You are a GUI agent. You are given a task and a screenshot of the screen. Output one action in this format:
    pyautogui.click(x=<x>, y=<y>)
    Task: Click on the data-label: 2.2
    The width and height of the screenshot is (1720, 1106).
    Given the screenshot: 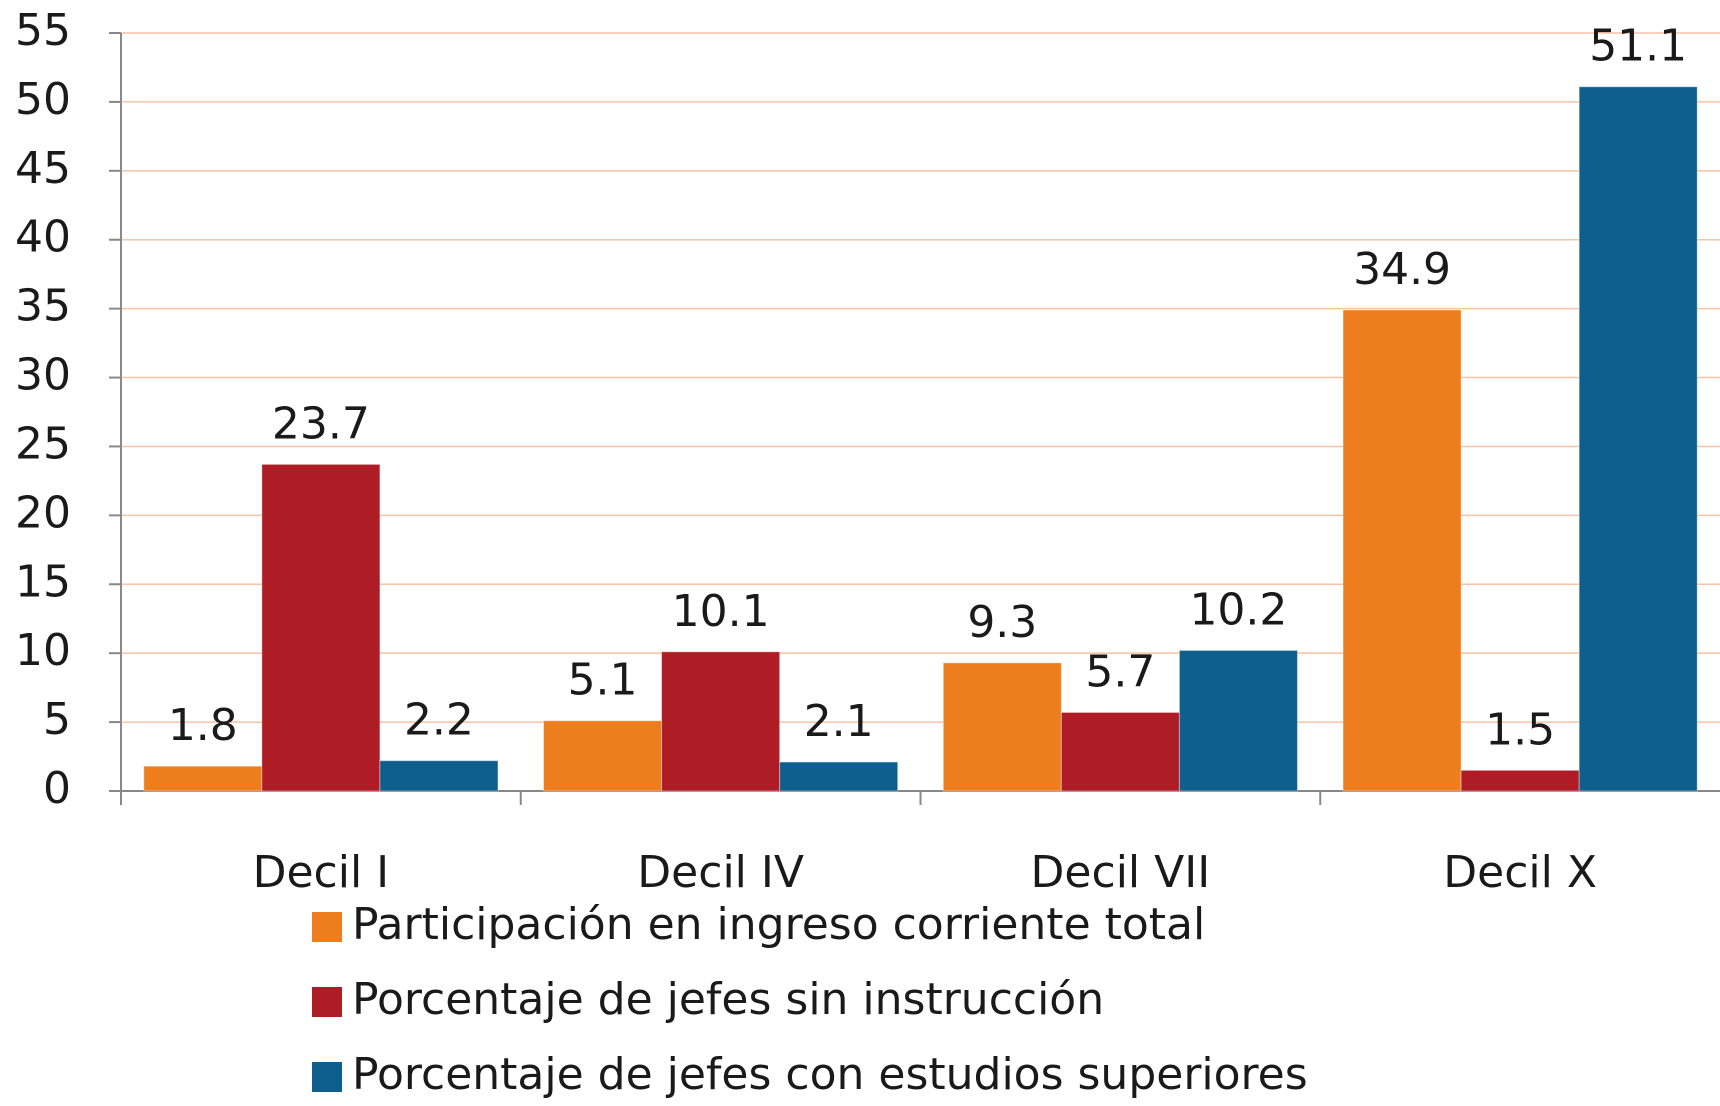 What is the action you would take?
    pyautogui.click(x=439, y=720)
    